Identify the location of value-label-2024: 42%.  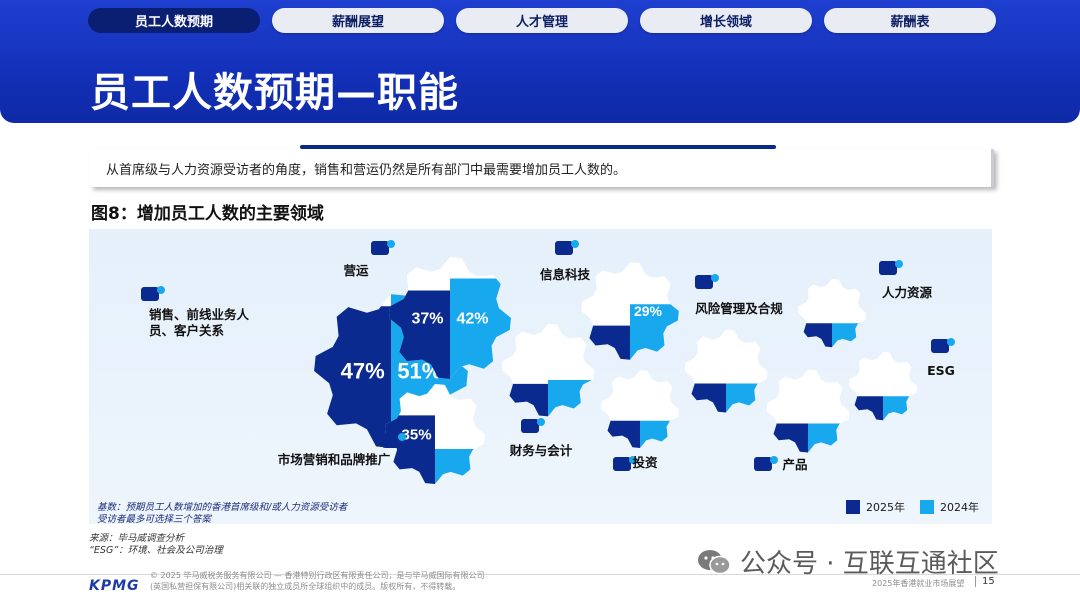
(472, 319).